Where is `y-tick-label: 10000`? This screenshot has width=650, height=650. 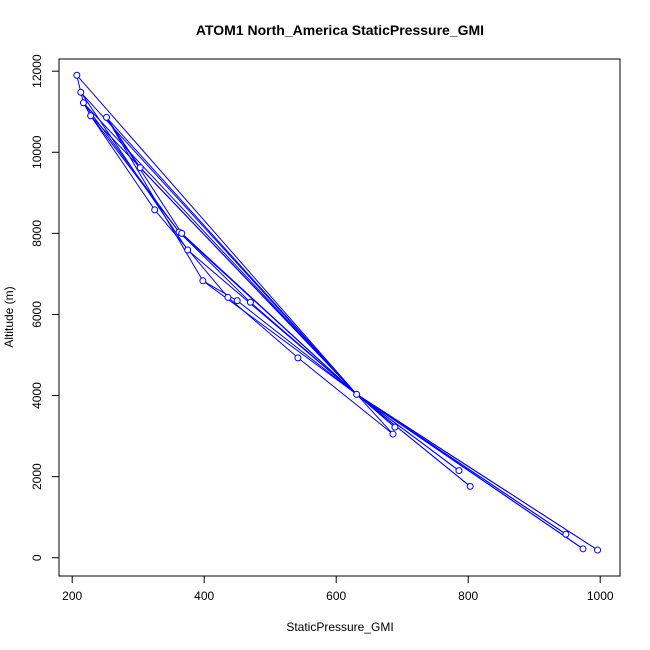
y-tick-label: 10000 is located at coordinates (37, 152).